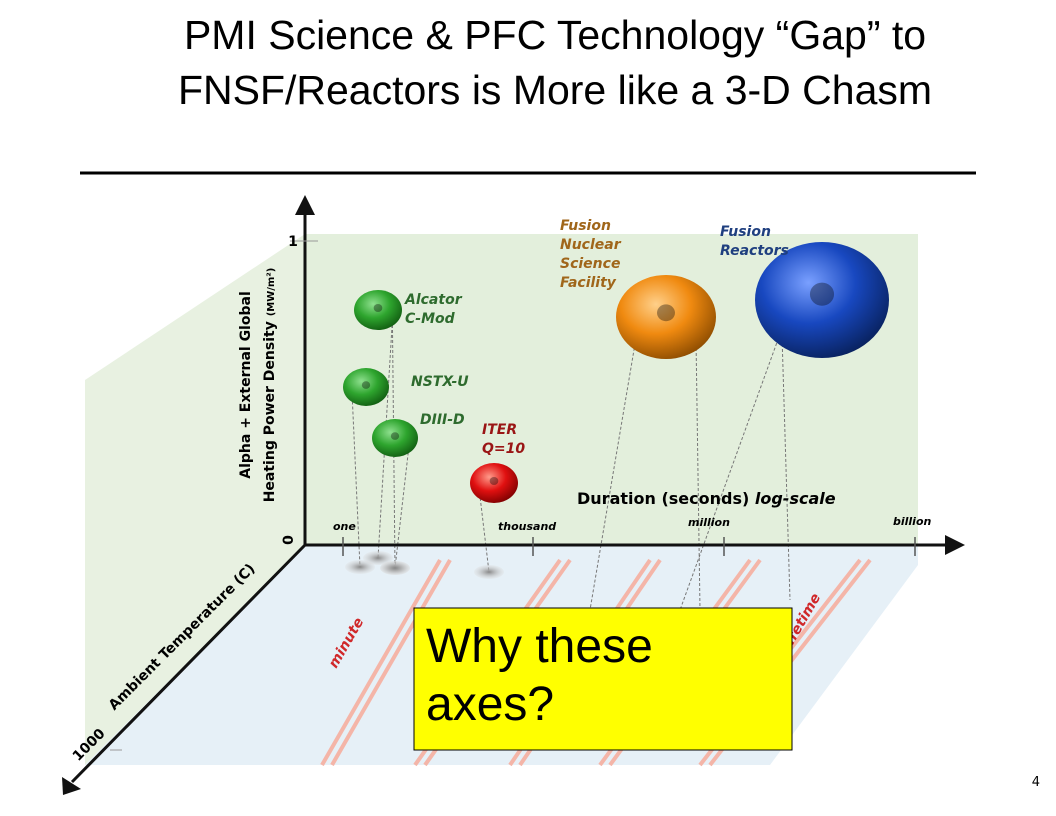 This screenshot has height=816, width=1056. I want to click on x-axis-label-text: Duration (seconds), so click(663, 498).